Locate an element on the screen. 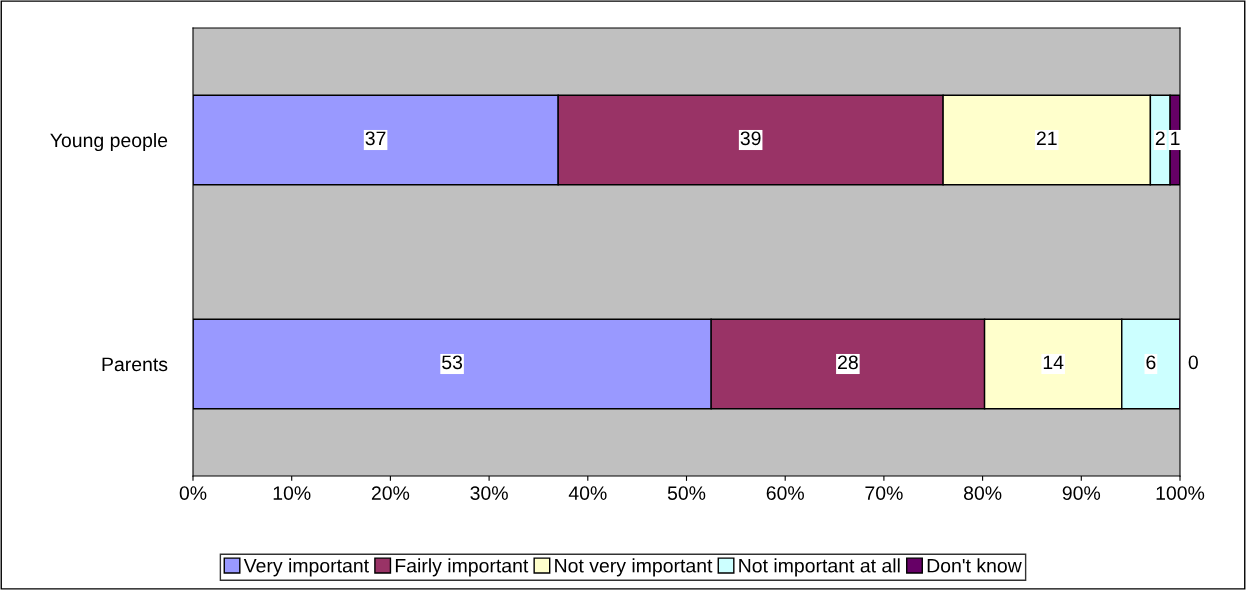 This screenshot has width=1246, height=590. data-label: 2 is located at coordinates (1160, 138).